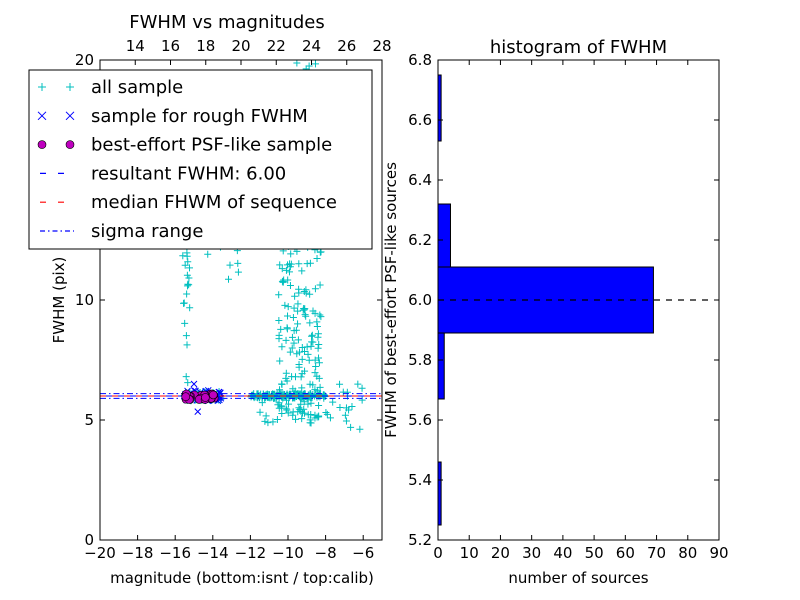 The width and height of the screenshot is (800, 600). What do you see at coordinates (220, 393) in the screenshot?
I see `rough-sample-point` at bounding box center [220, 393].